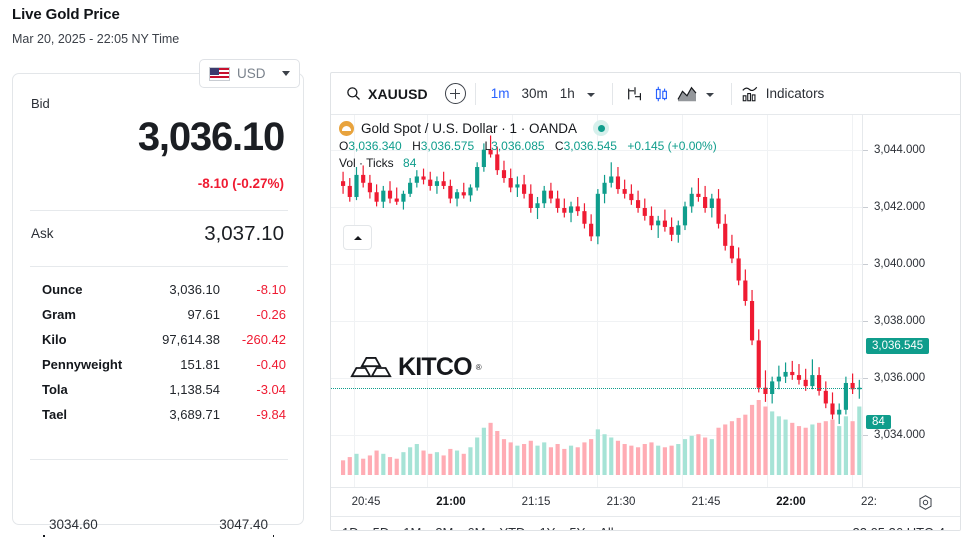  What do you see at coordinates (271, 289) in the screenshot?
I see `unit-change: -8.10` at bounding box center [271, 289].